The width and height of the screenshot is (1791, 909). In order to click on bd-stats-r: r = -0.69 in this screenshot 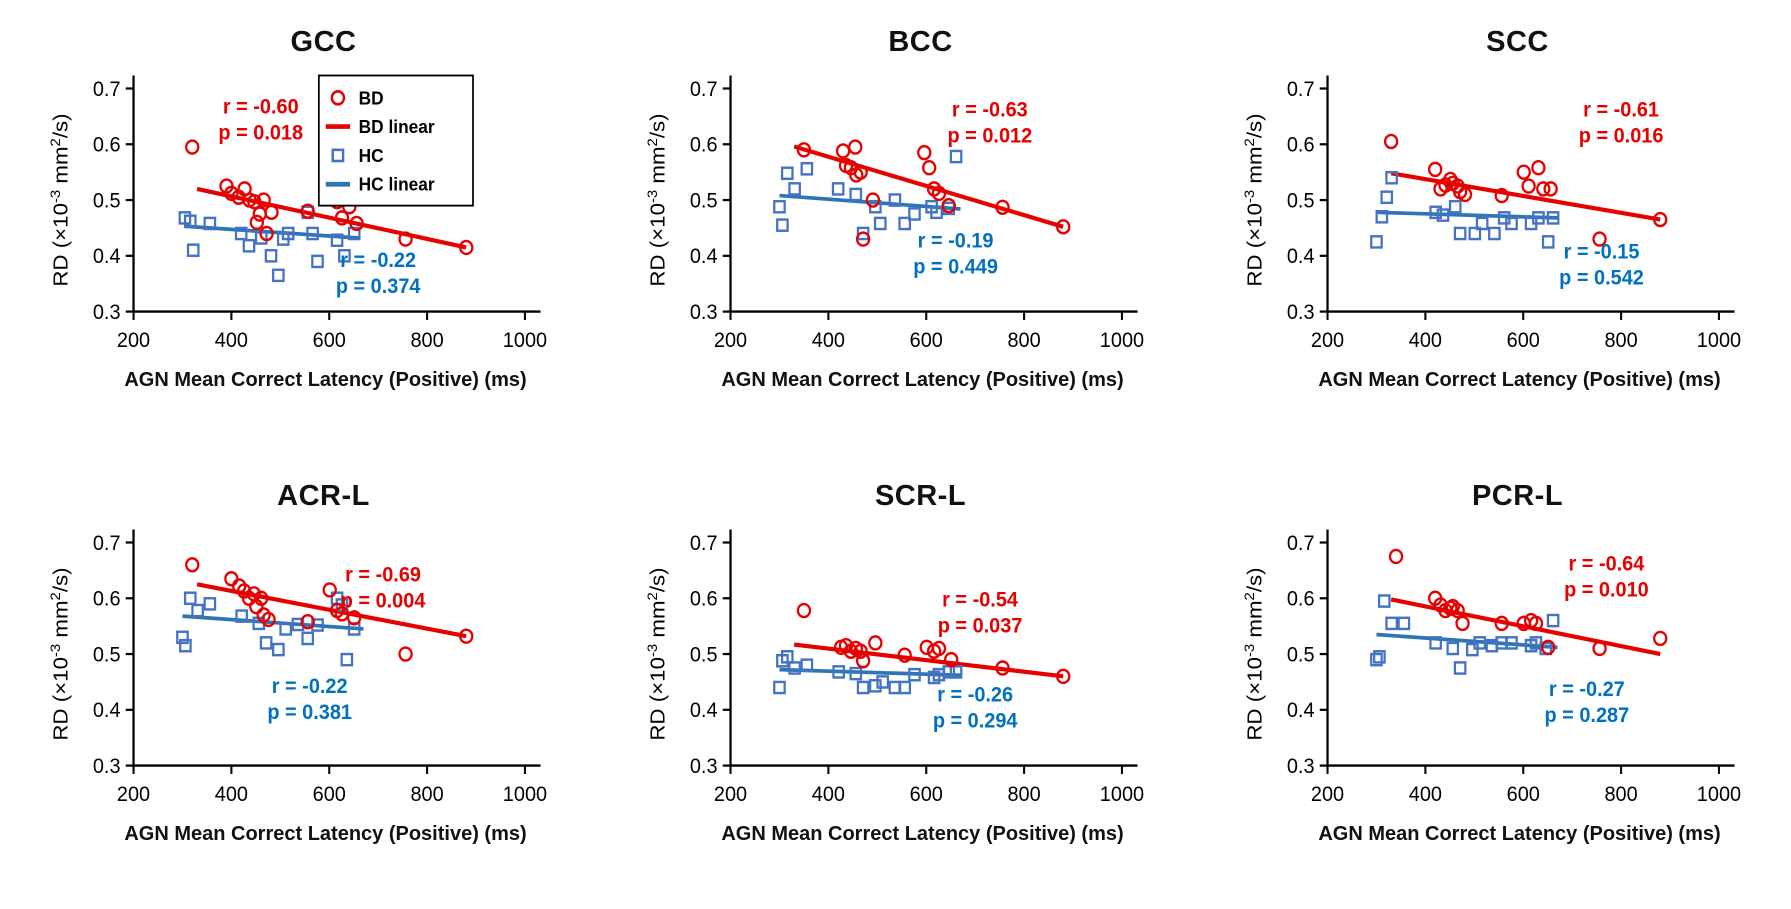, I will do `click(383, 575)`.